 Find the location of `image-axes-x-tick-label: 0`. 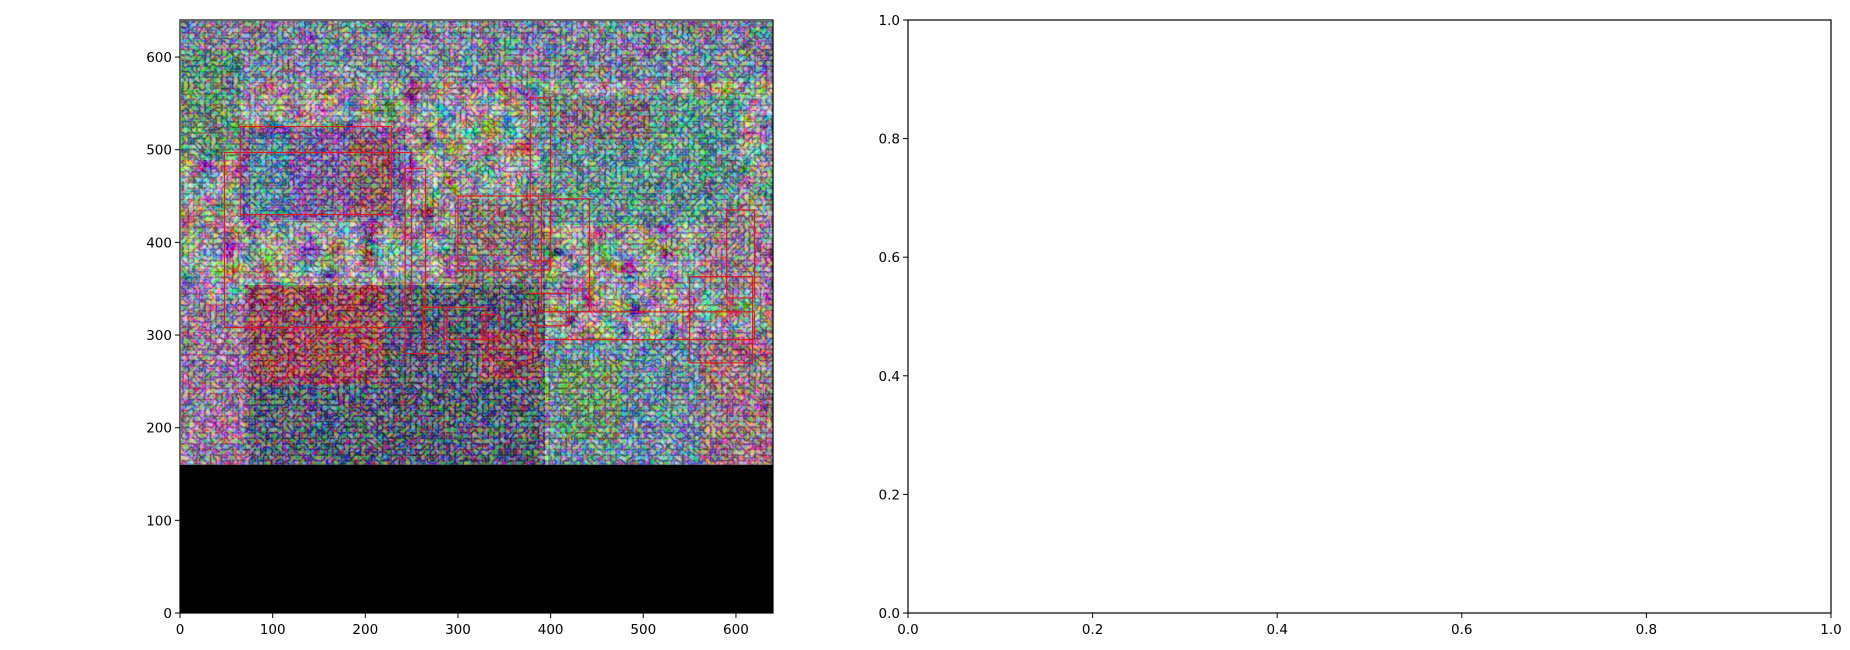

image-axes-x-tick-label: 0 is located at coordinates (180, 630).